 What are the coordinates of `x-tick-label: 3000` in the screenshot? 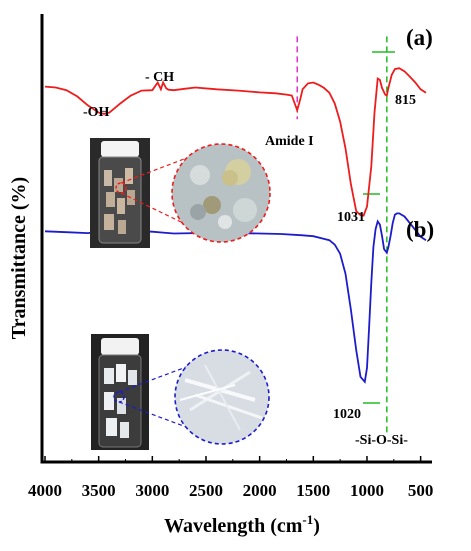 It's located at (152, 490).